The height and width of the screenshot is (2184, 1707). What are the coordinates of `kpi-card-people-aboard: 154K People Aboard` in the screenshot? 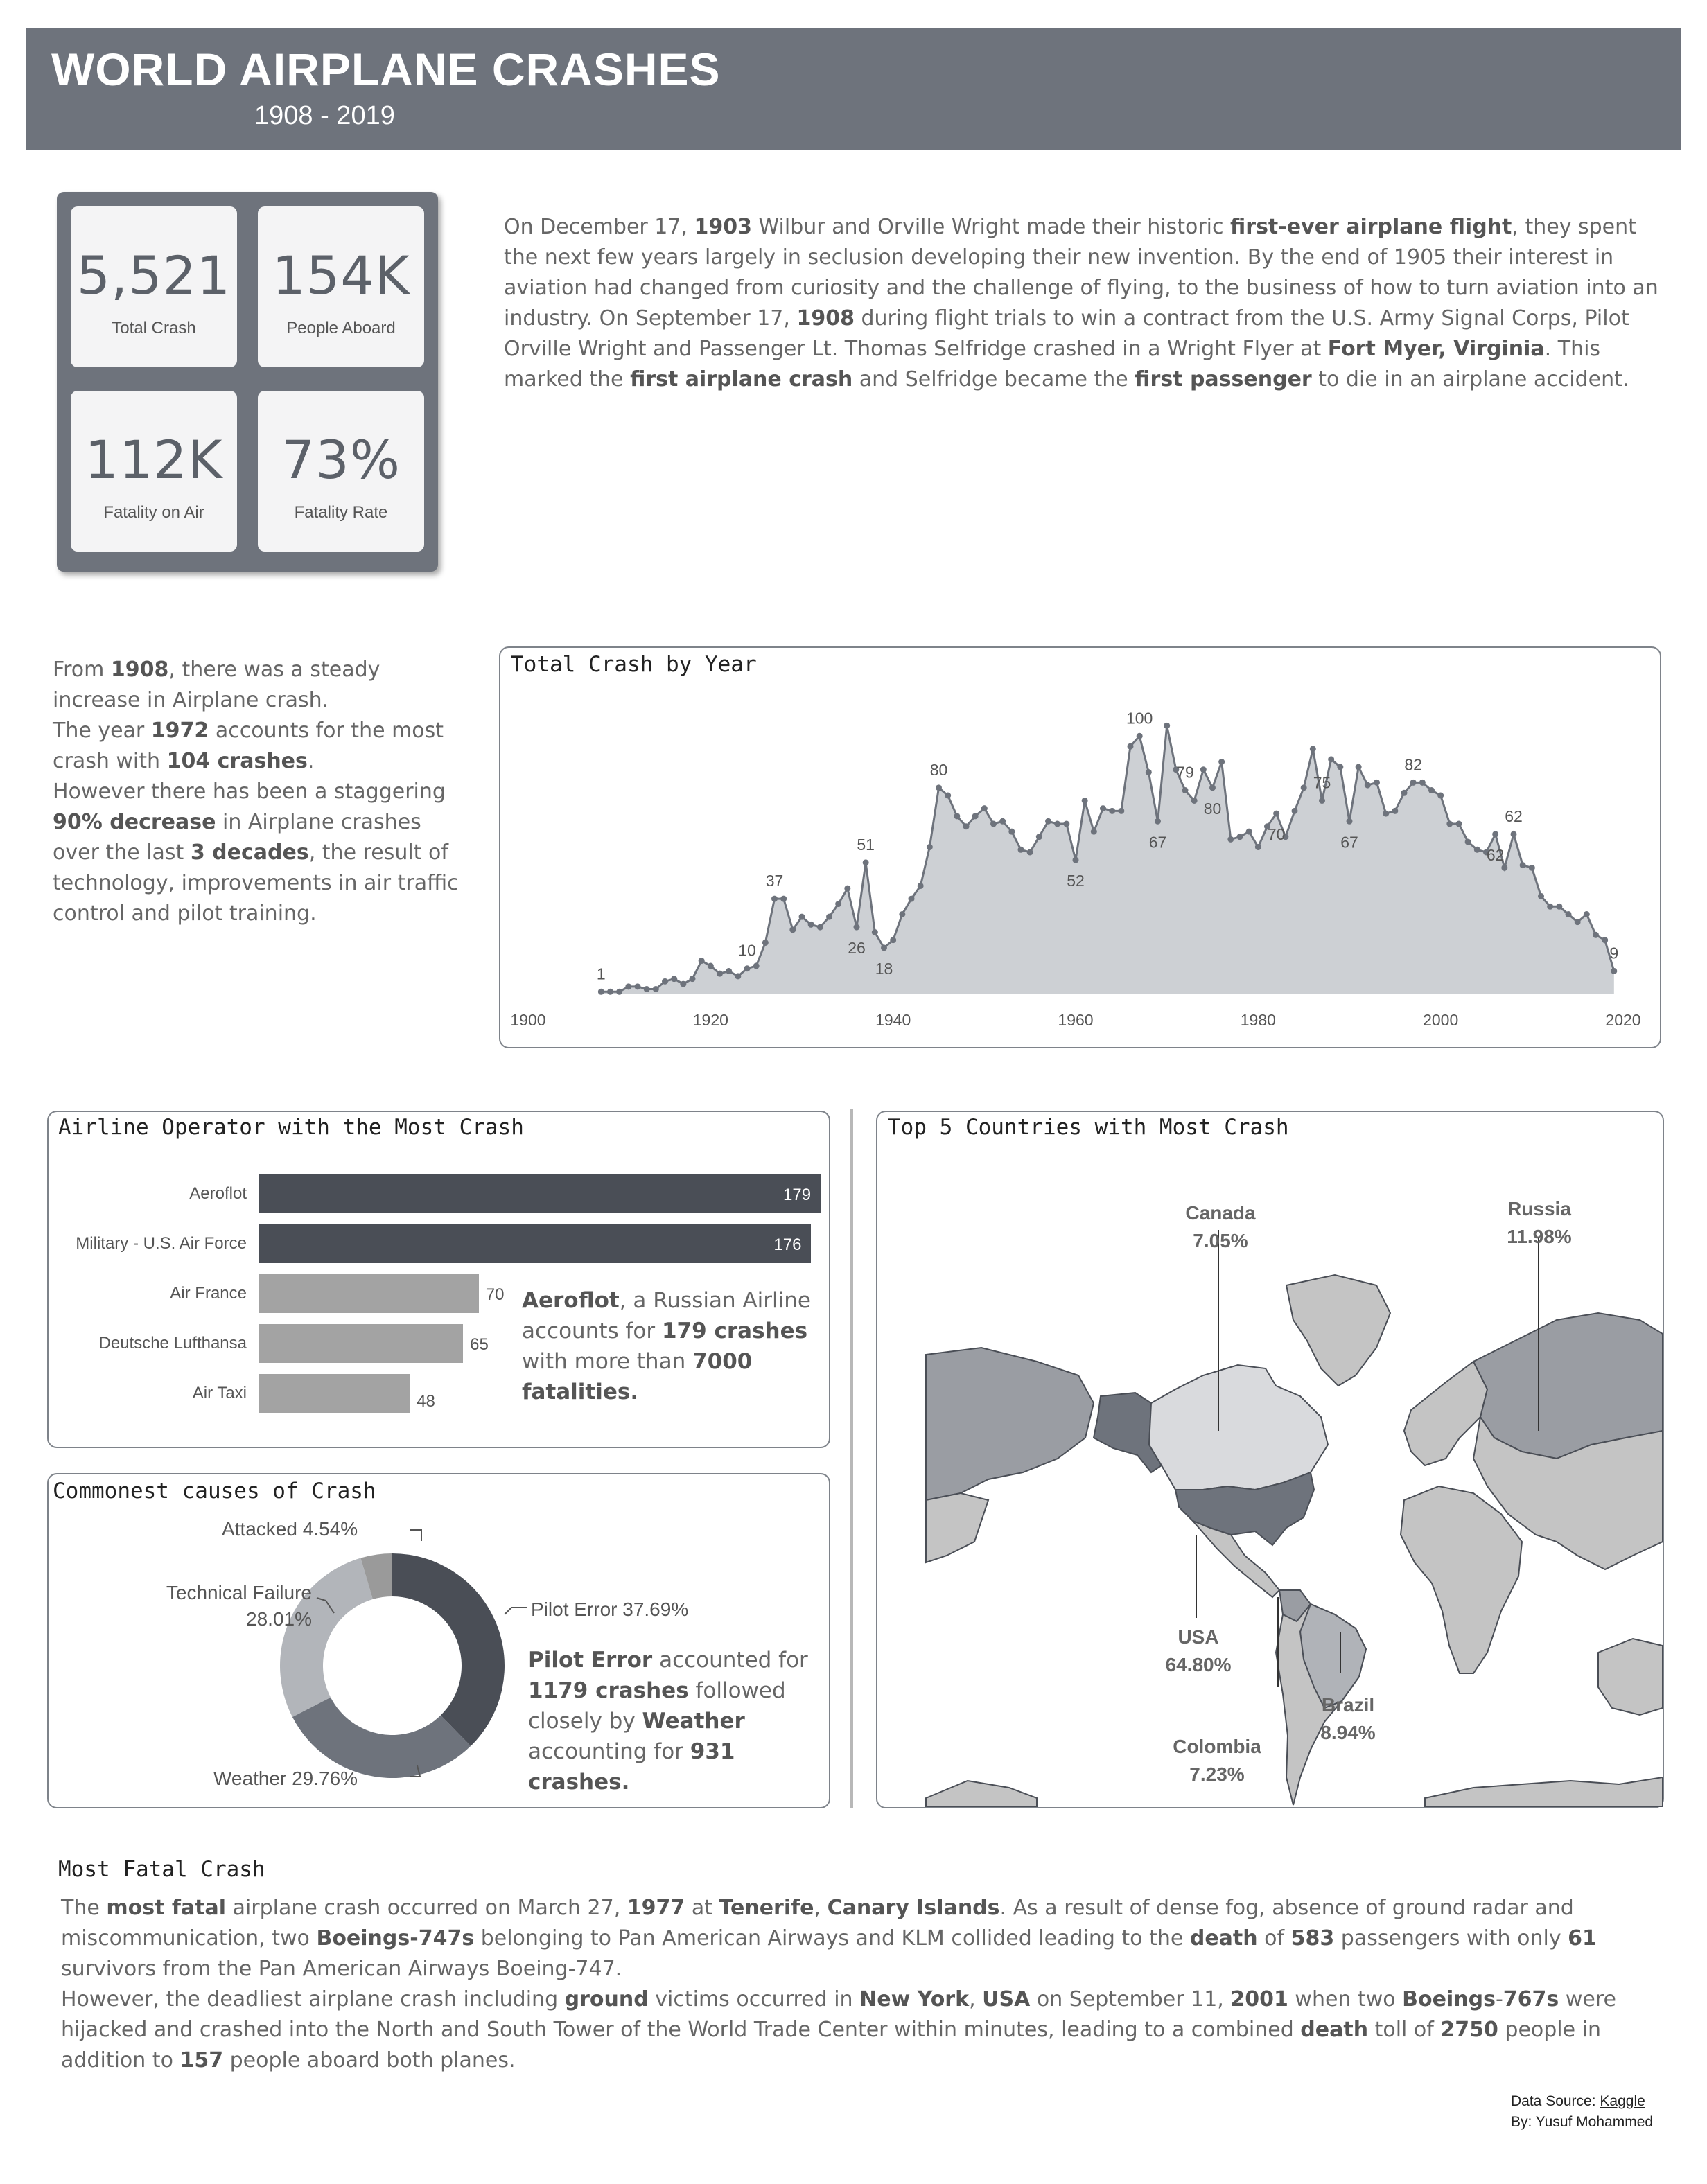 It's located at (341, 286).